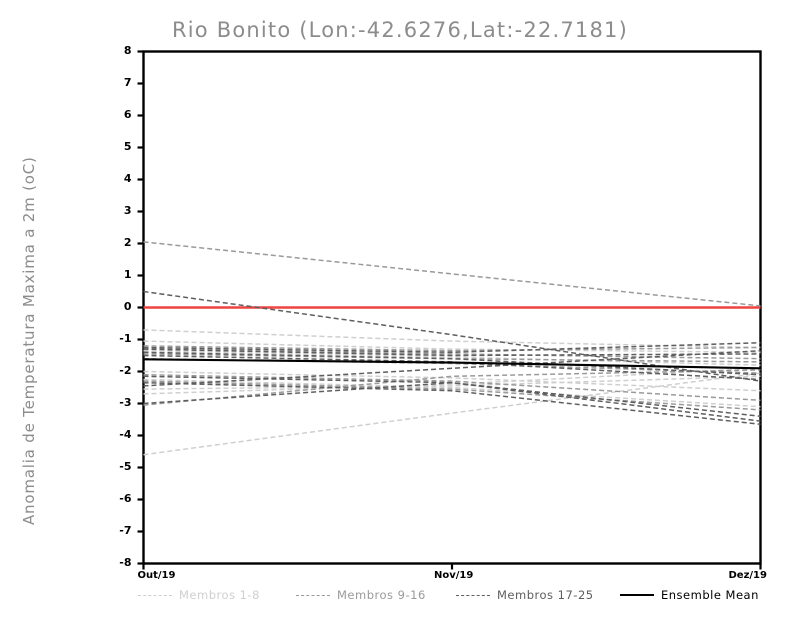 The height and width of the screenshot is (618, 800). Describe the element at coordinates (127, 146) in the screenshot. I see `y-tick-label: 5` at that location.